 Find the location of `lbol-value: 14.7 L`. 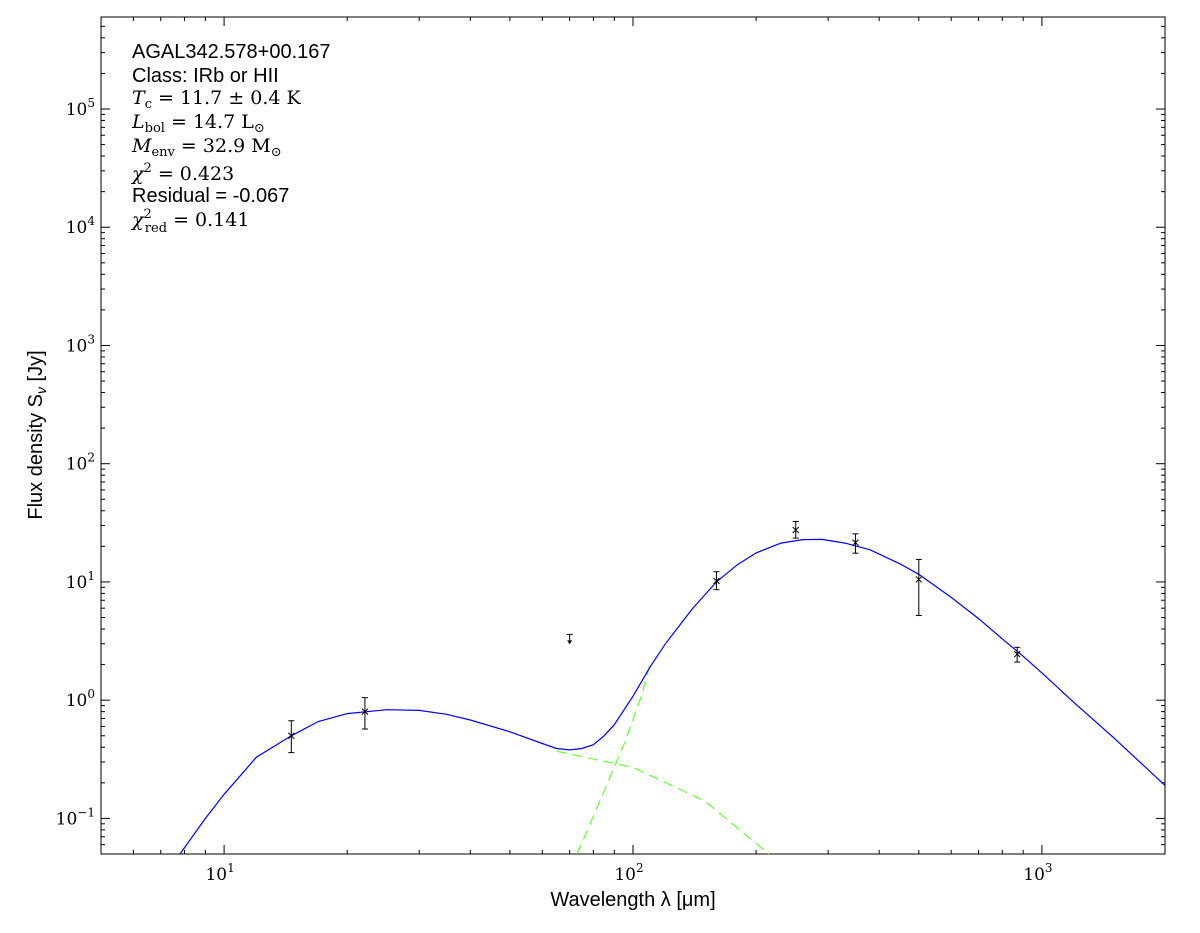

lbol-value: 14.7 L is located at coordinates (223, 122).